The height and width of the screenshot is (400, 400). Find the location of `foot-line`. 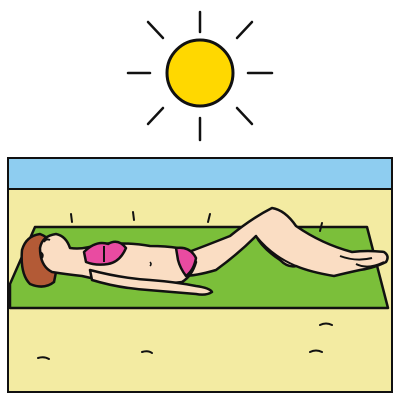

foot-line is located at coordinates (370, 264).